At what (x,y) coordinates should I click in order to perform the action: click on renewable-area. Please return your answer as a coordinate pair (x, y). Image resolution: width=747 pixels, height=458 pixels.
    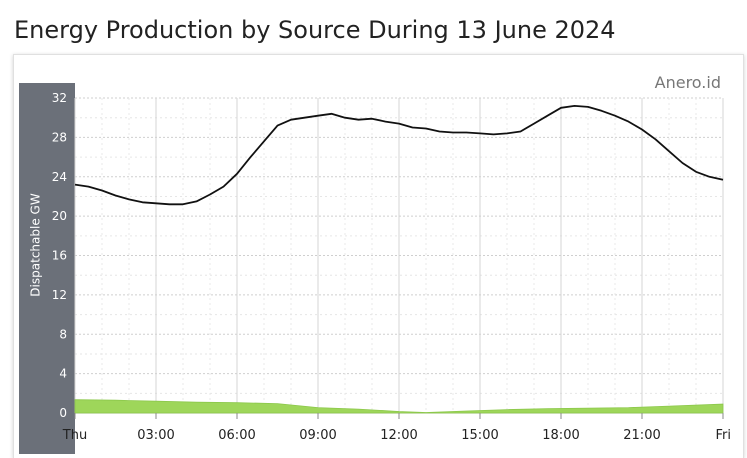
    Looking at the image, I should click on (399, 406).